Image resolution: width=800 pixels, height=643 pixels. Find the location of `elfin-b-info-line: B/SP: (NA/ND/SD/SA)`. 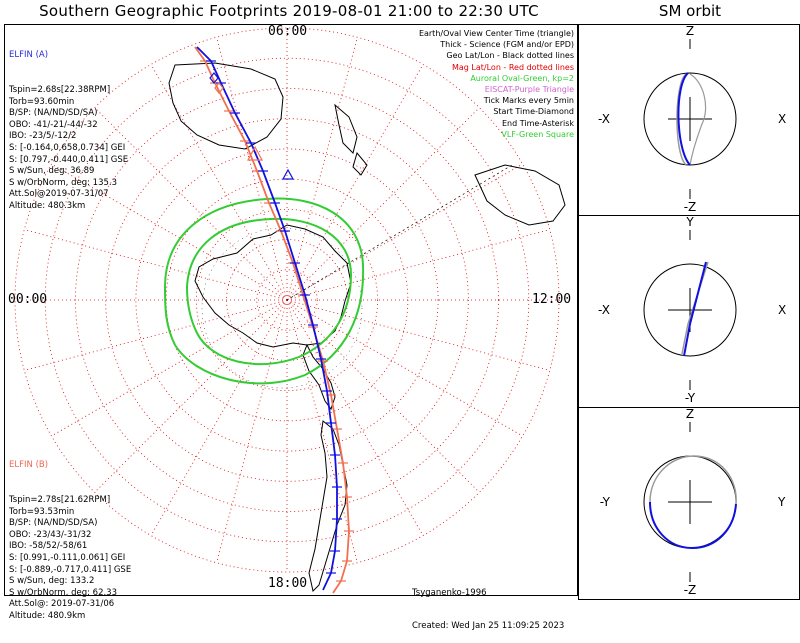

elfin-b-info-line: B/SP: (NA/ND/SD/SA) is located at coordinates (53, 523).